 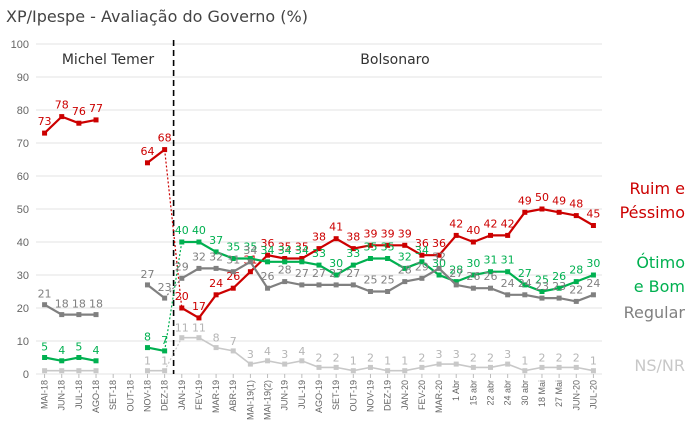 What do you see at coordinates (23, 243) in the screenshot?
I see `y-tick-label: 40` at bounding box center [23, 243].